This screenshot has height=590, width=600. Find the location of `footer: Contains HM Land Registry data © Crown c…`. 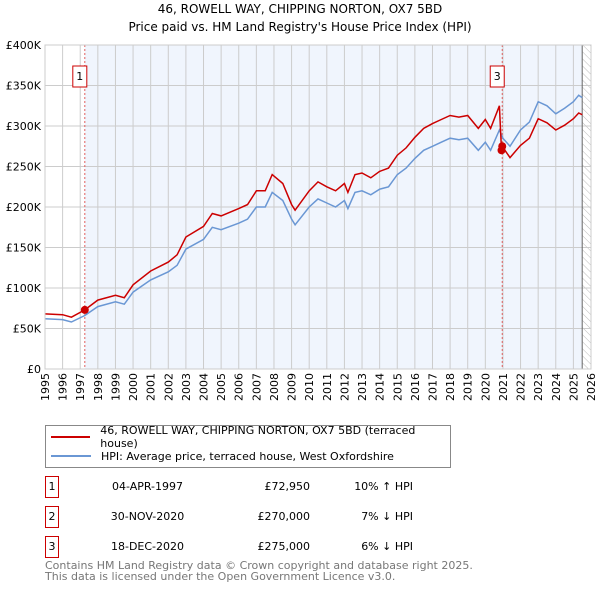

footer: Contains HM Land Registry data © Crown c… is located at coordinates (259, 571).